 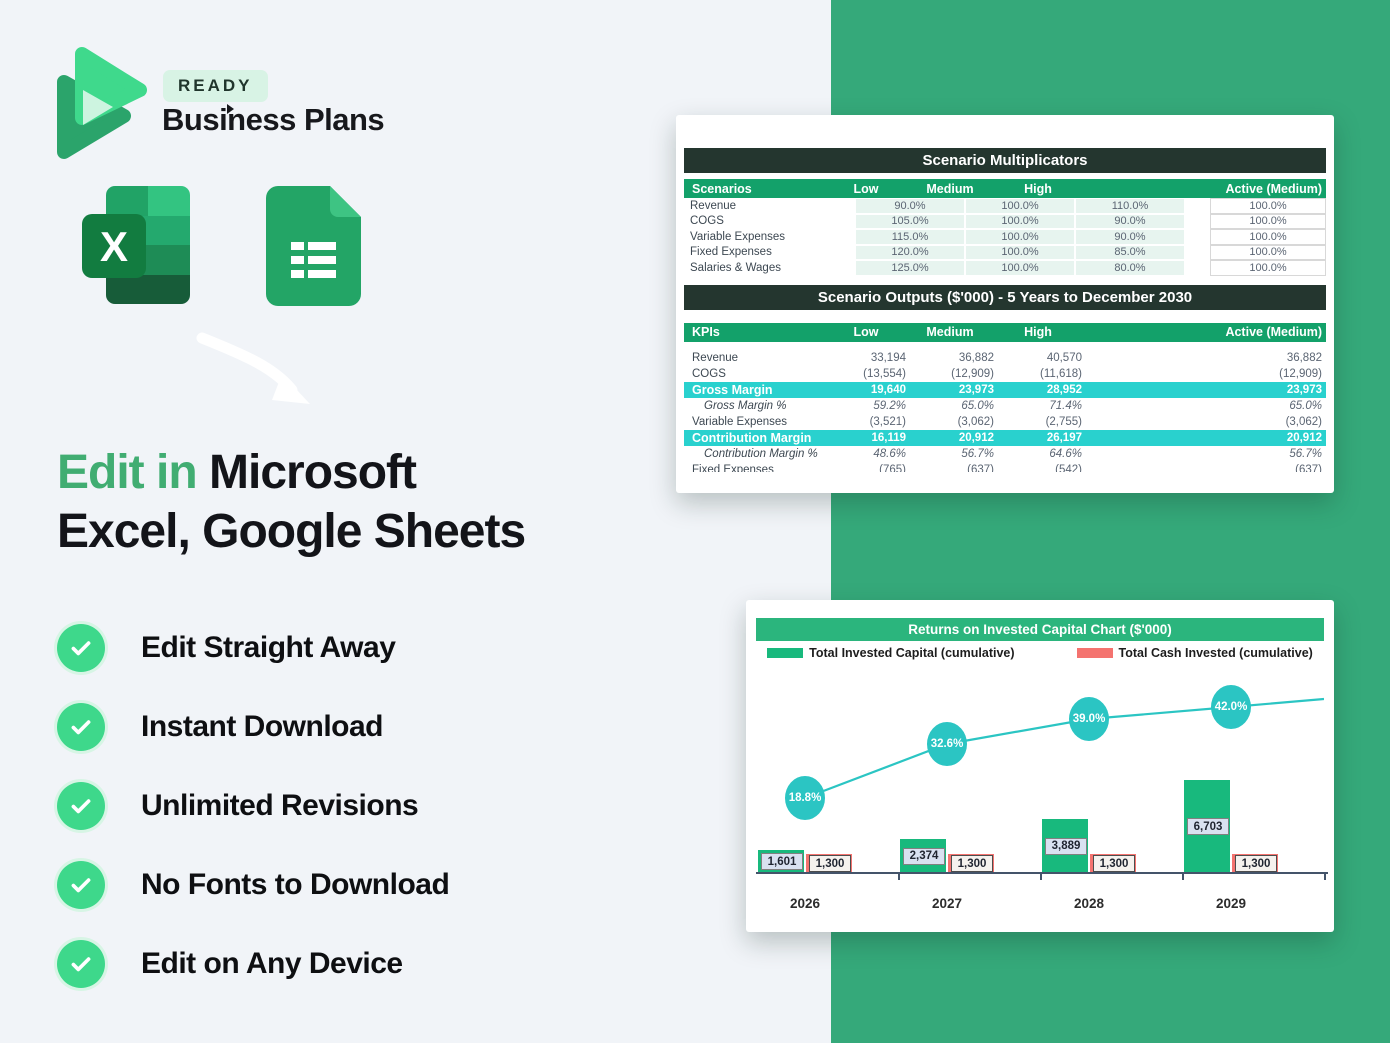 What do you see at coordinates (950, 188) in the screenshot?
I see `column-header: Medium` at bounding box center [950, 188].